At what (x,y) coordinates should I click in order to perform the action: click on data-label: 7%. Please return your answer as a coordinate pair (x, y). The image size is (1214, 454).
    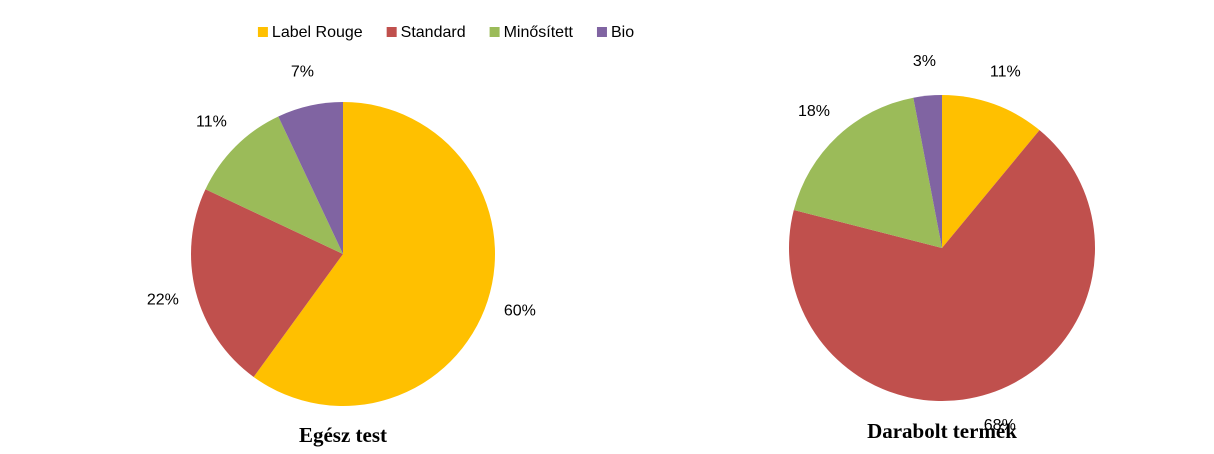
    Looking at the image, I should click on (302, 72).